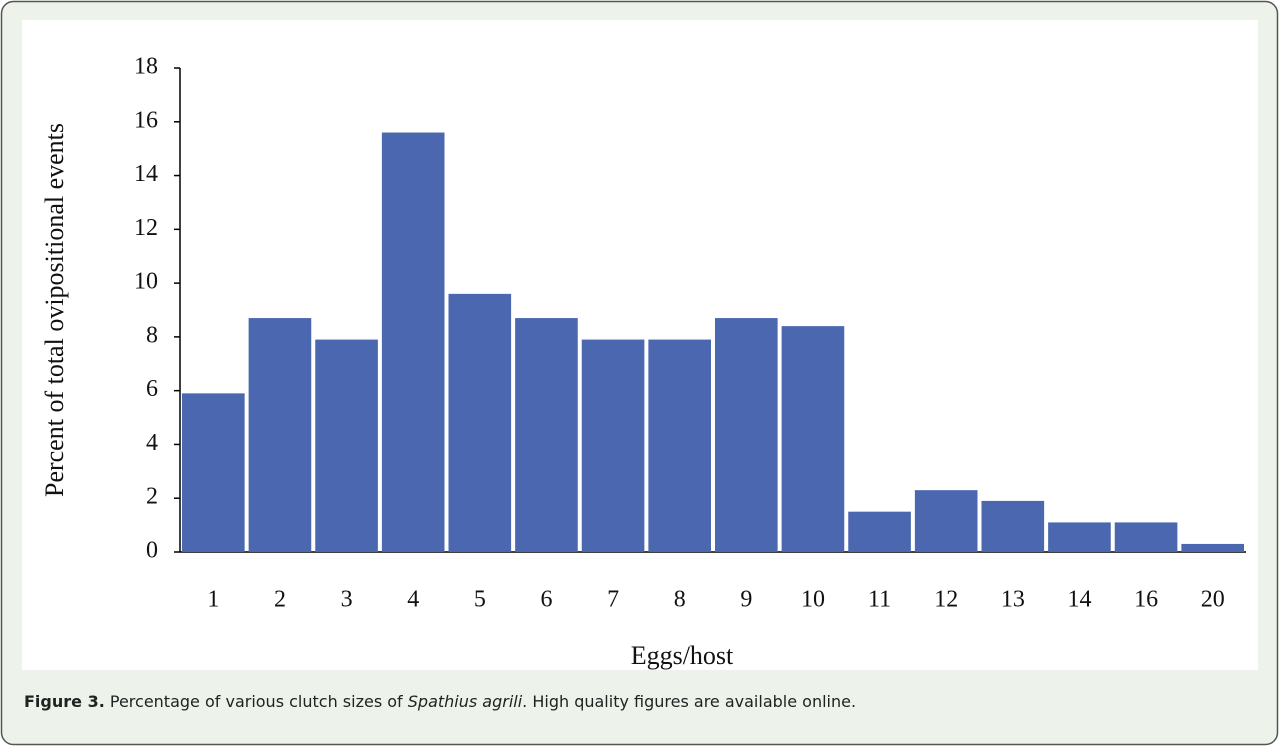  I want to click on x-tick-label: 11, so click(879, 600).